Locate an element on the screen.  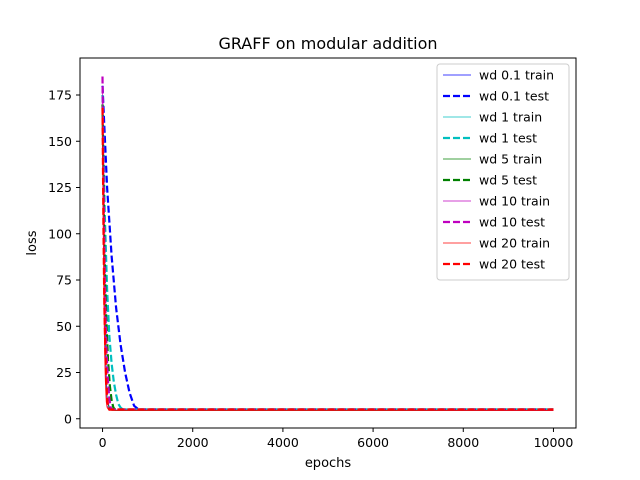
y-tick-label: 0 is located at coordinates (68, 418).